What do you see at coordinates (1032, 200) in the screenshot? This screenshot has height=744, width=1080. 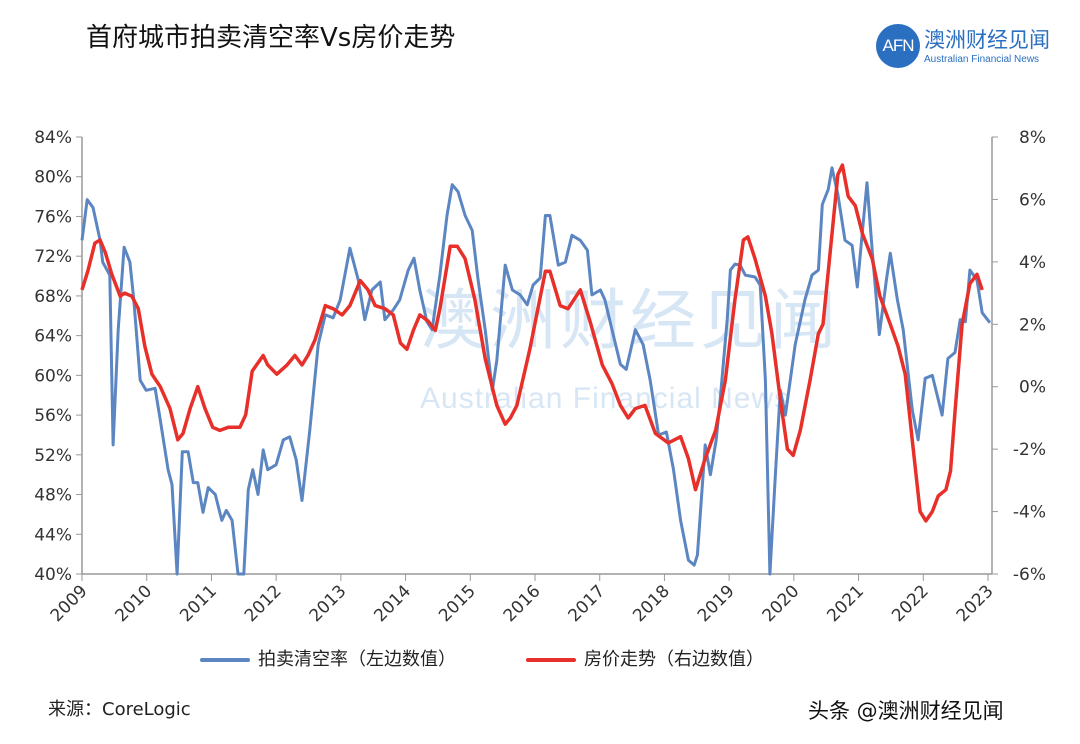 I see `right-tick-label: 6%` at bounding box center [1032, 200].